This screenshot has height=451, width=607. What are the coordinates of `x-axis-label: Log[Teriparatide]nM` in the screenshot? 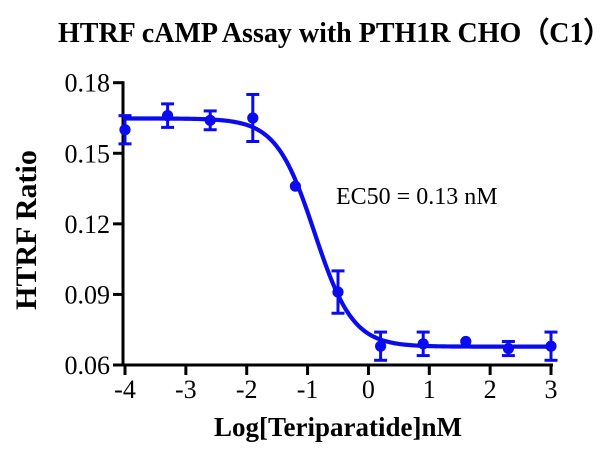 It's located at (338, 427).